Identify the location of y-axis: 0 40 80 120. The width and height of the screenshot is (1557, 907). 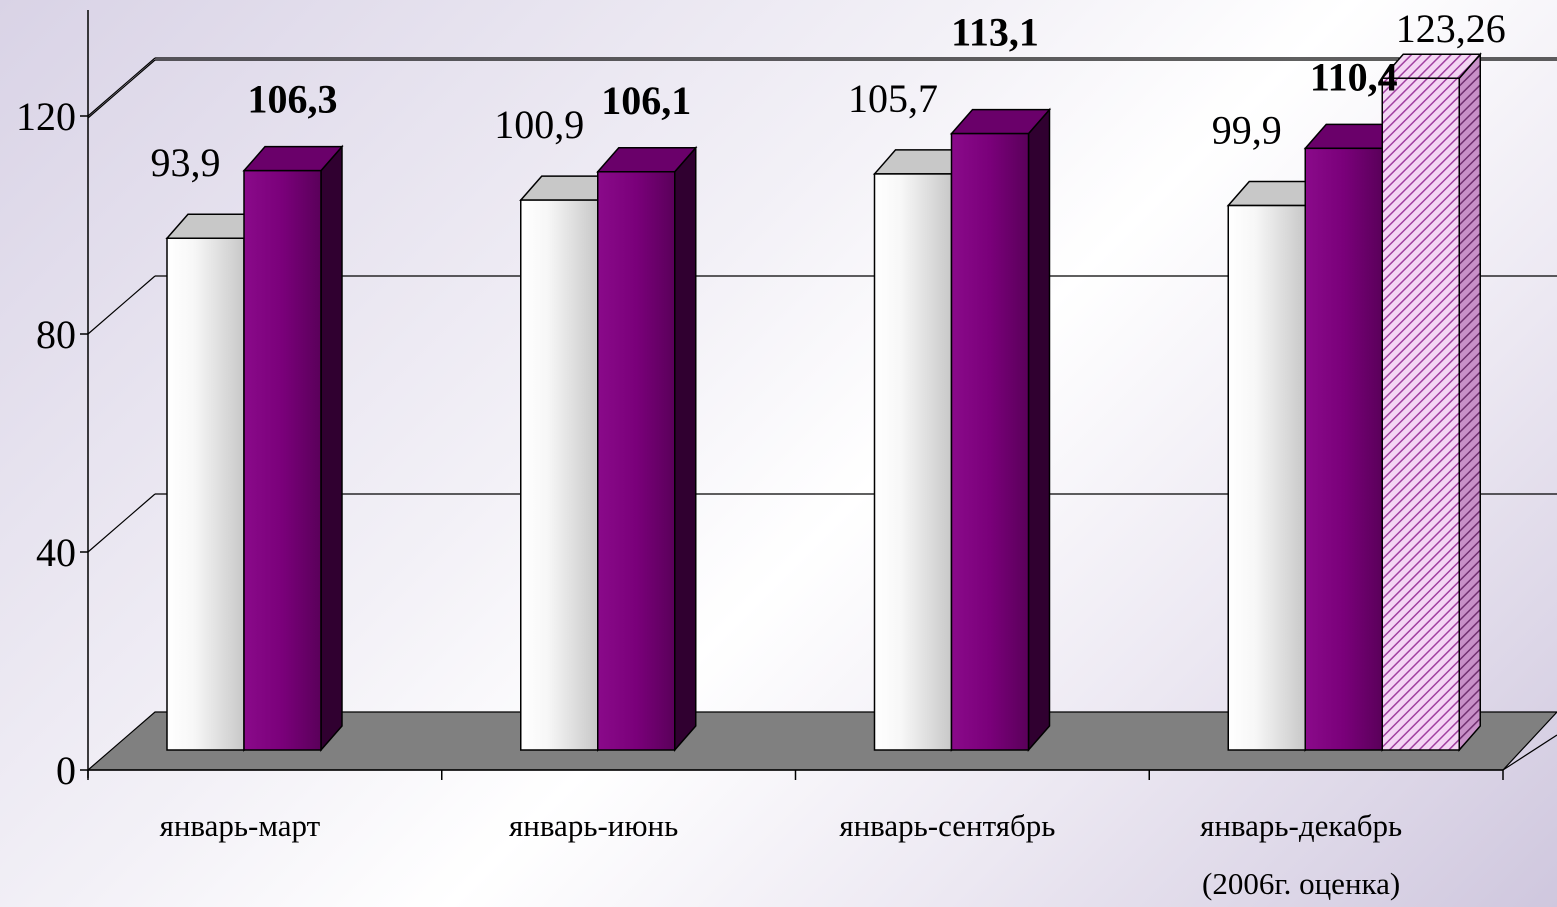
(52, 401).